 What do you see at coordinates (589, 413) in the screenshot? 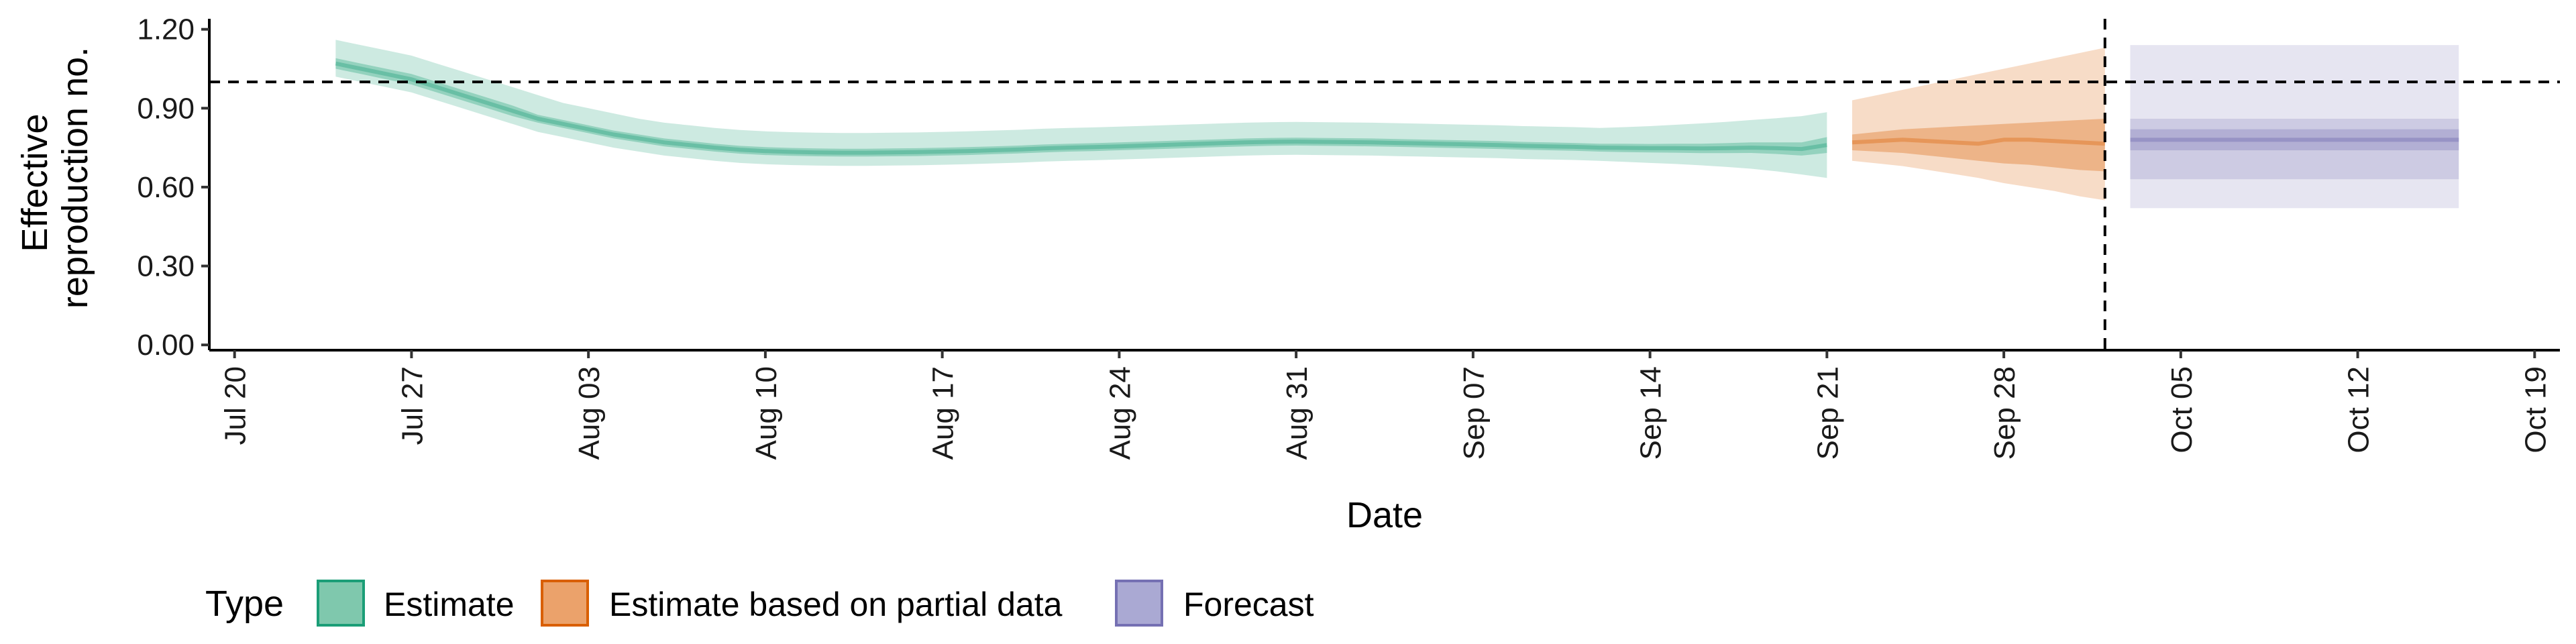
I see `x-tick-label: Aug 03` at bounding box center [589, 413].